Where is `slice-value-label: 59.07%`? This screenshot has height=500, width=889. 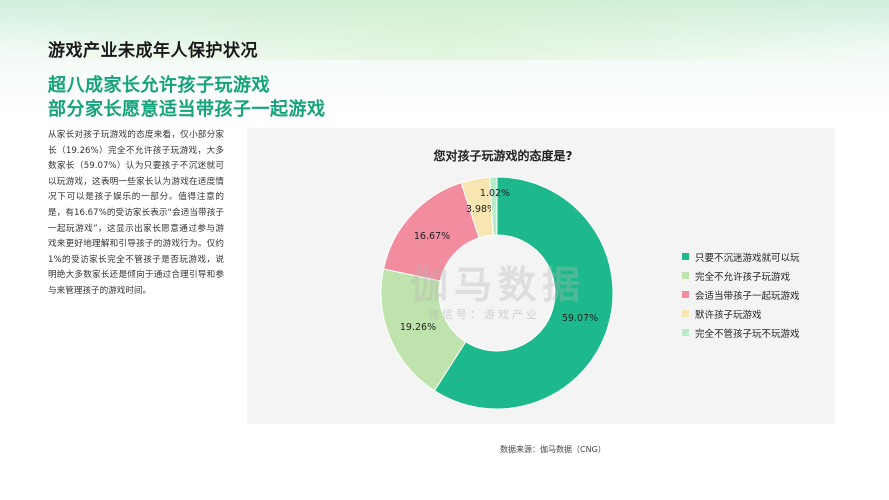
slice-value-label: 59.07% is located at coordinates (580, 318).